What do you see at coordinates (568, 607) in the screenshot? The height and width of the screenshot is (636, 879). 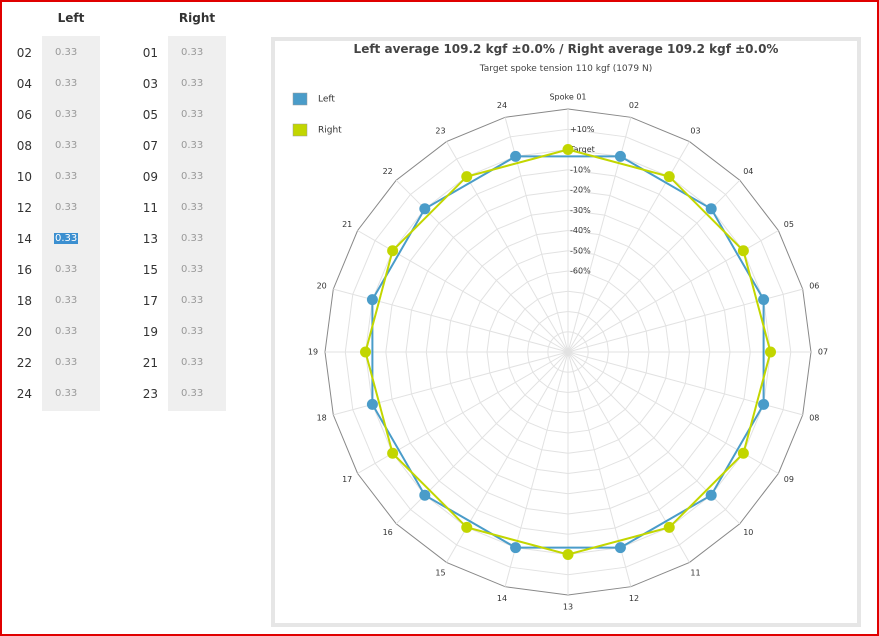 I see `spoke-label: 13` at bounding box center [568, 607].